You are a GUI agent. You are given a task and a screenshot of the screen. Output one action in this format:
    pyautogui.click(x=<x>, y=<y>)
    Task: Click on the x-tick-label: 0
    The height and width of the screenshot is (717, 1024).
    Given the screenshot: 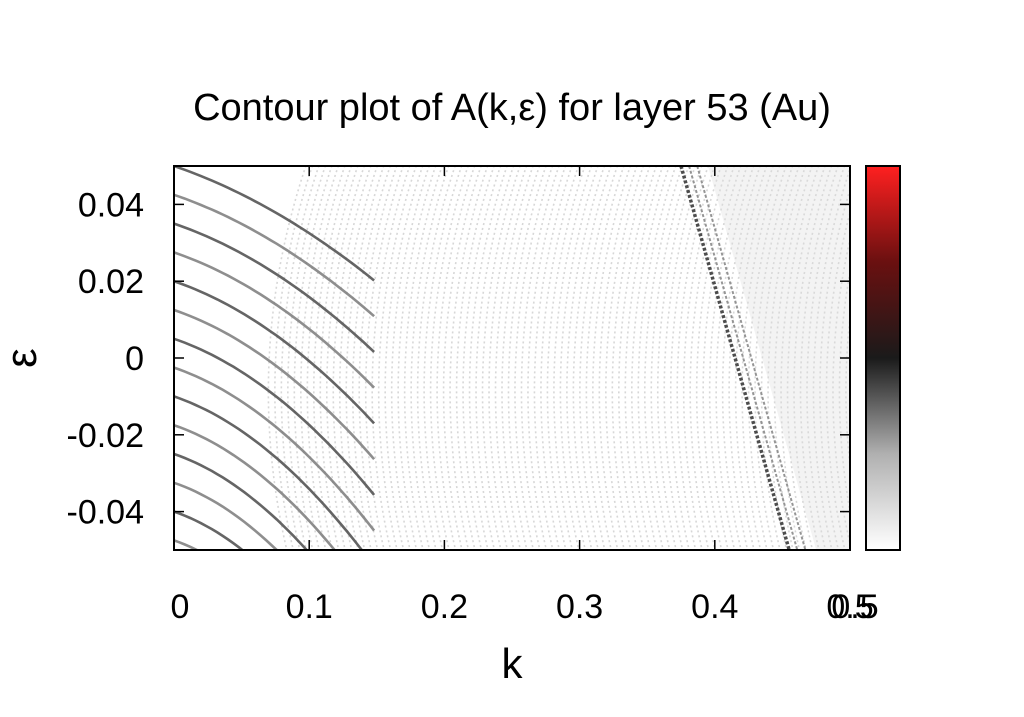 What is the action you would take?
    pyautogui.click(x=180, y=607)
    